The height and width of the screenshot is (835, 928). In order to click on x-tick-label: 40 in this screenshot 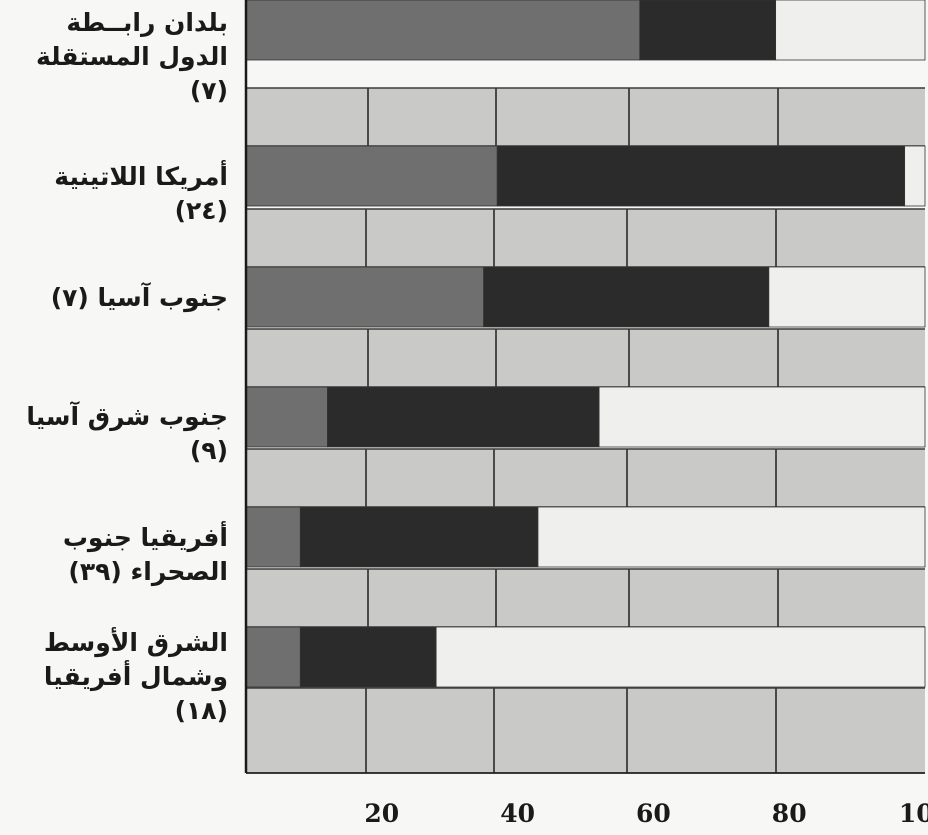, I will do `click(517, 813)`.